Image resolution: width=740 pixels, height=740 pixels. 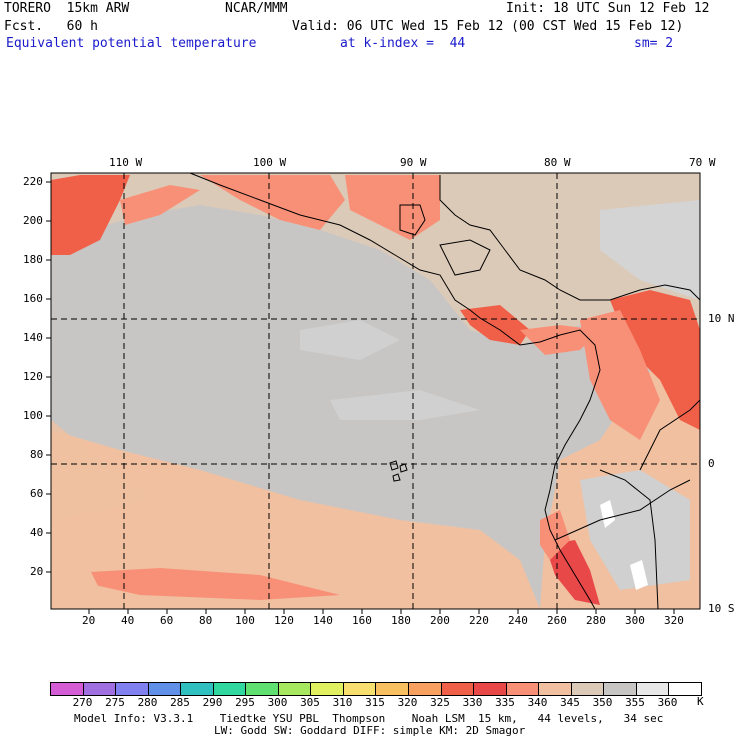 What do you see at coordinates (37, 493) in the screenshot?
I see `y-tick: 60` at bounding box center [37, 493].